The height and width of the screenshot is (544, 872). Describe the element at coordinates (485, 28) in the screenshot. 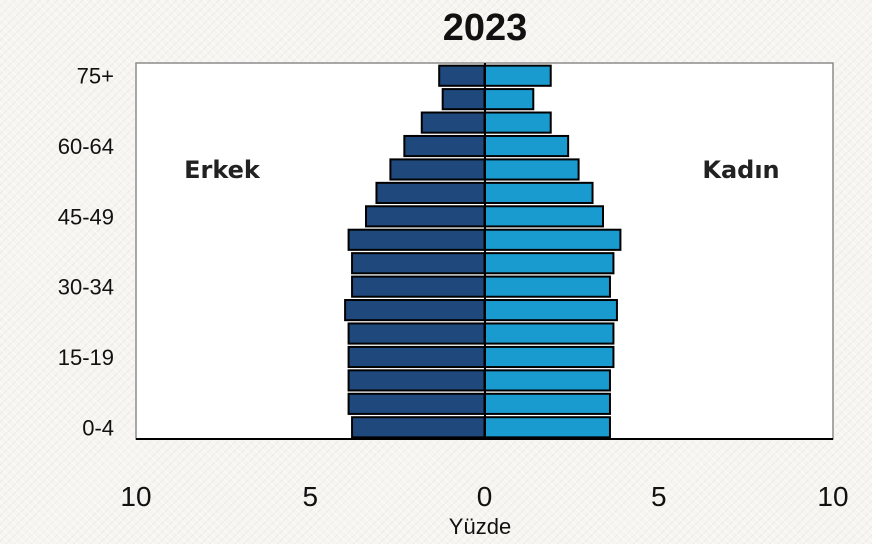

I see `chart-title: 2023` at that location.